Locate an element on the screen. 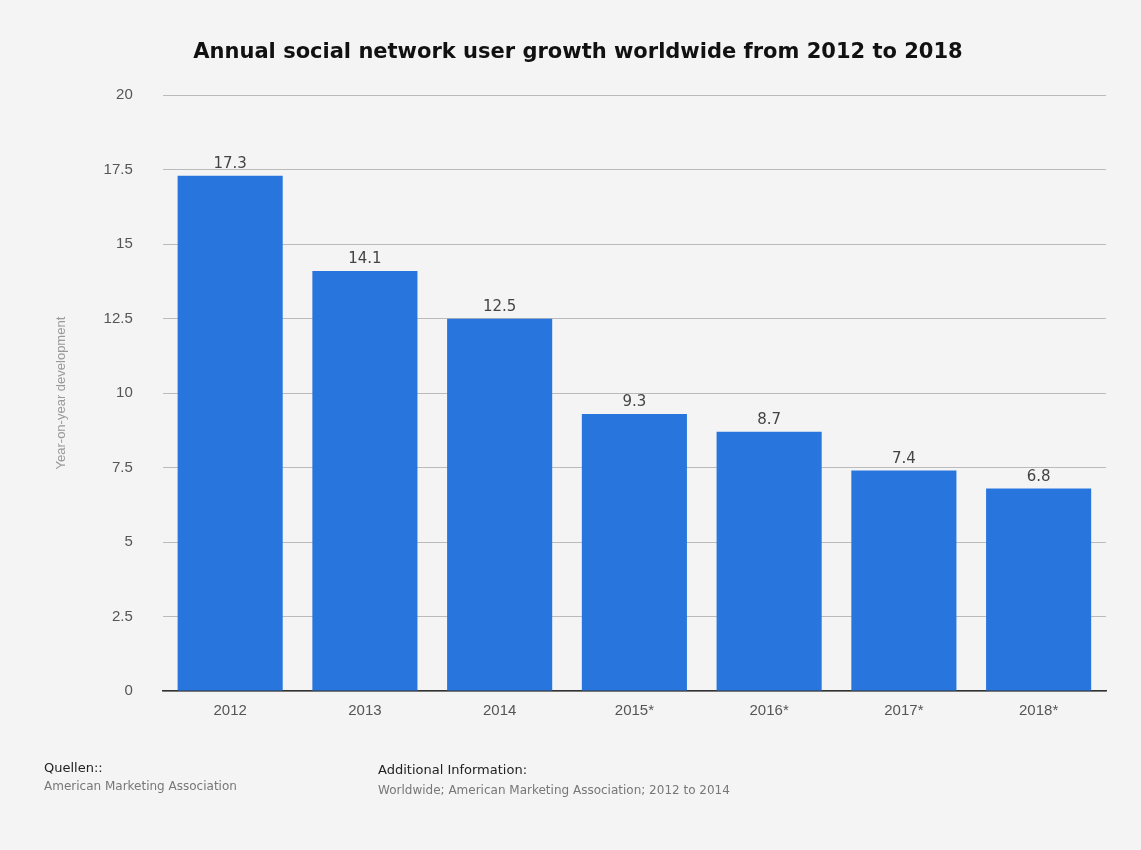  y-axis-title: Year-on-year development is located at coordinates (61, 393).